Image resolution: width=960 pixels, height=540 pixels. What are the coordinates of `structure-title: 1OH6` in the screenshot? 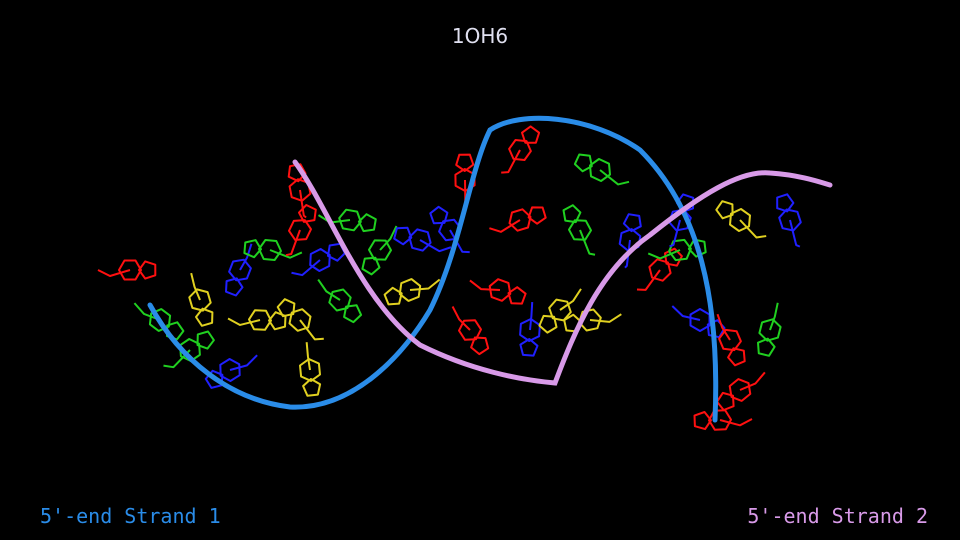 It's located at (480, 36).